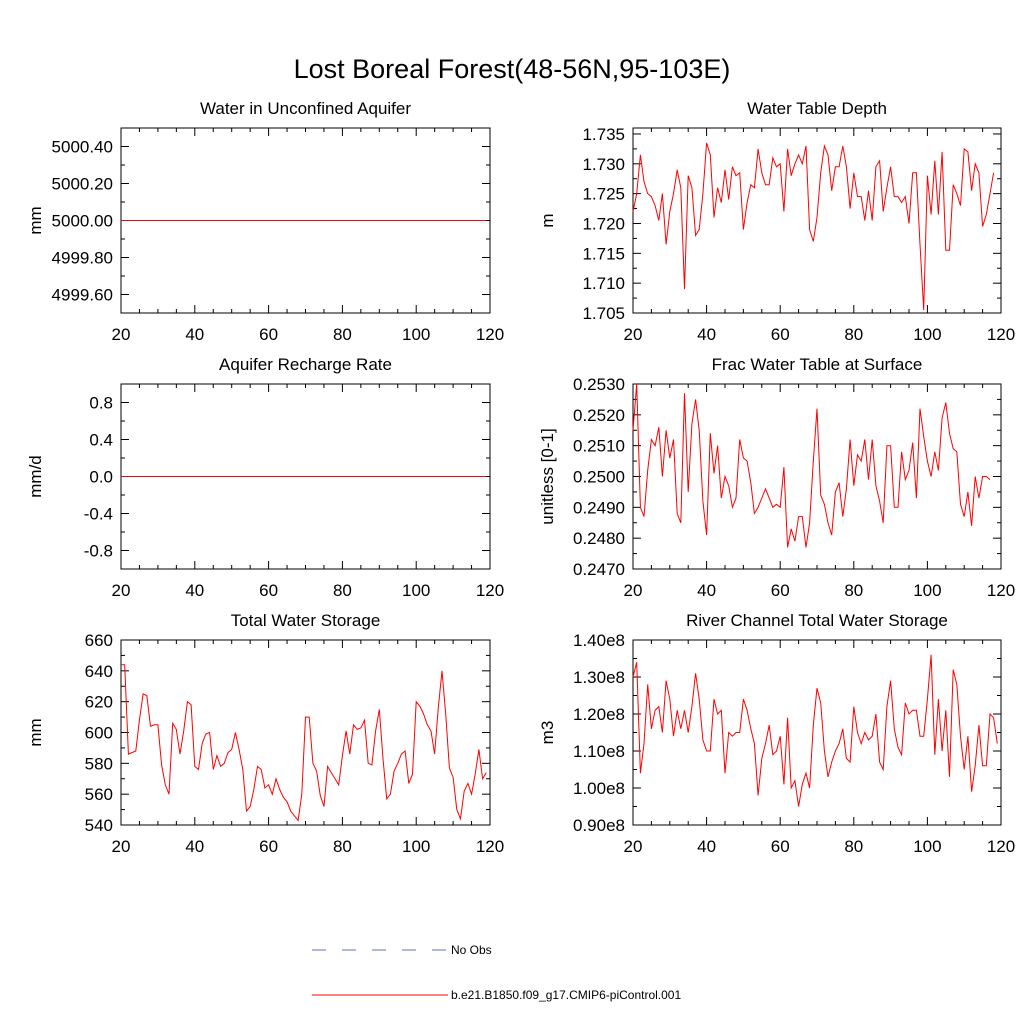 The height and width of the screenshot is (1024, 1024). I want to click on y-axis-label: mm/d, so click(35, 476).